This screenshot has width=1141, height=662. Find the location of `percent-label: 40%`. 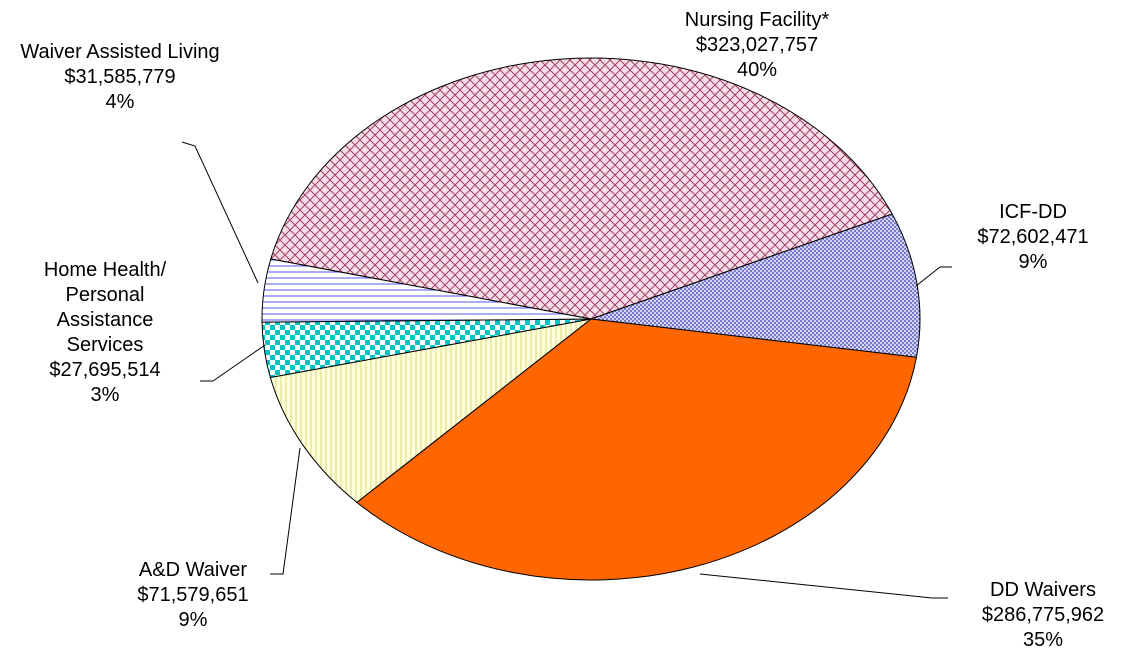

percent-label: 40% is located at coordinates (757, 70).